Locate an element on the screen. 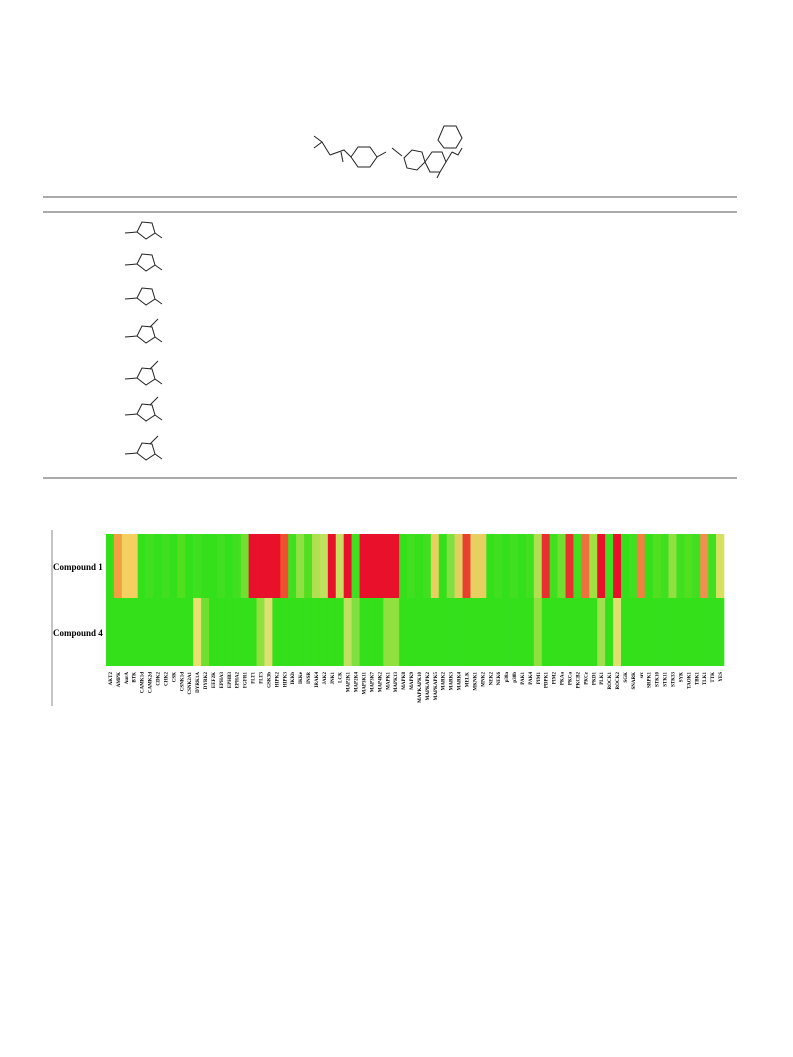  column-label: MKNK1 is located at coordinates (475, 681).